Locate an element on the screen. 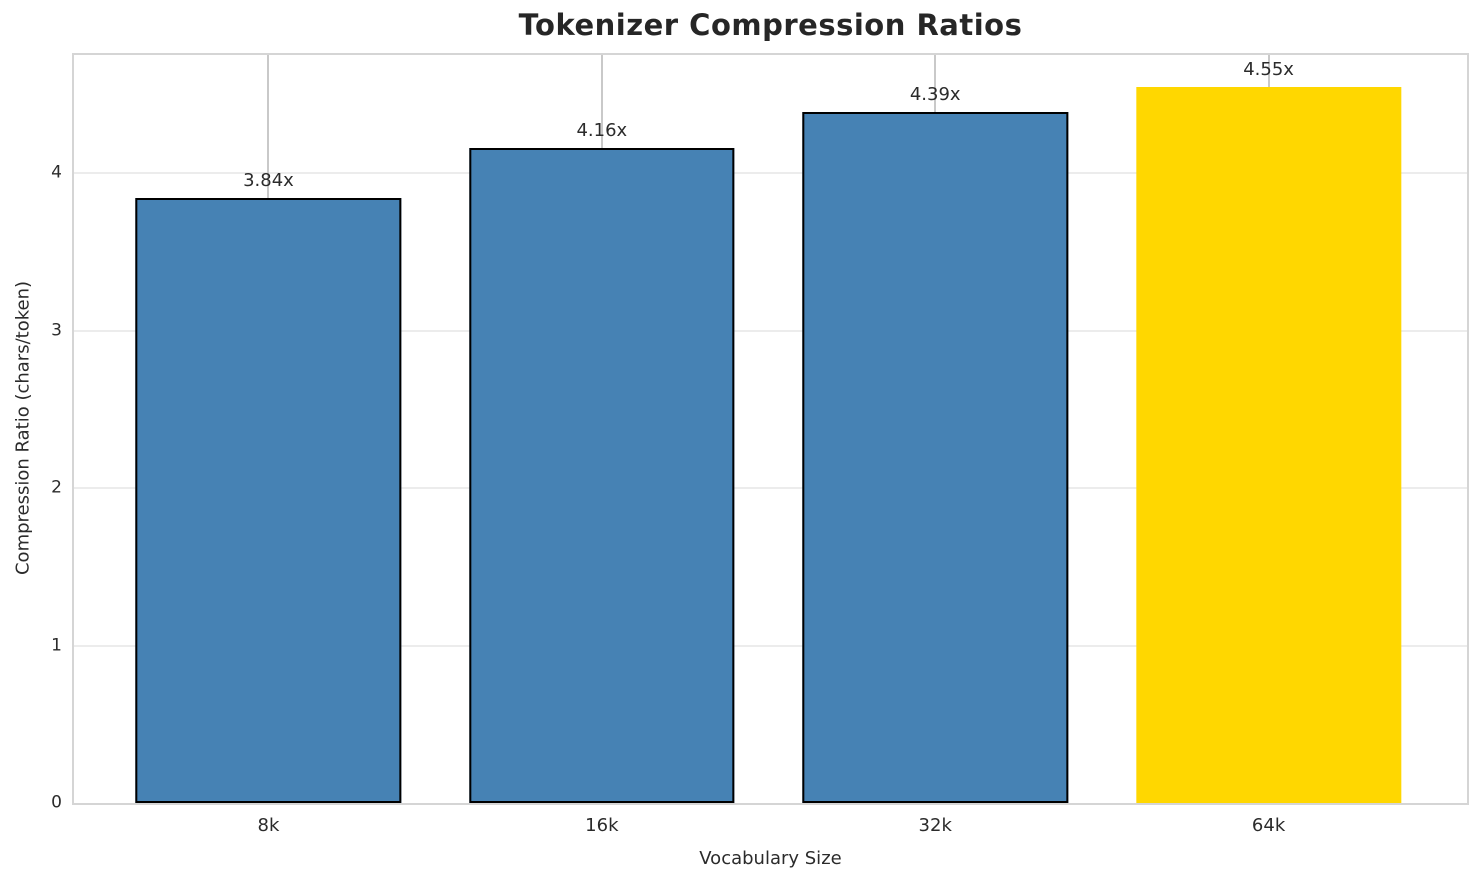  bar-32k is located at coordinates (935, 457).